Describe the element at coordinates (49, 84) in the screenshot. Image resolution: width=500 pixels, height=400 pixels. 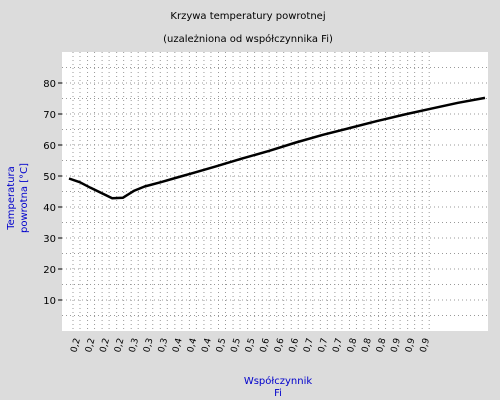
I see `y-tick-label: 80` at that location.